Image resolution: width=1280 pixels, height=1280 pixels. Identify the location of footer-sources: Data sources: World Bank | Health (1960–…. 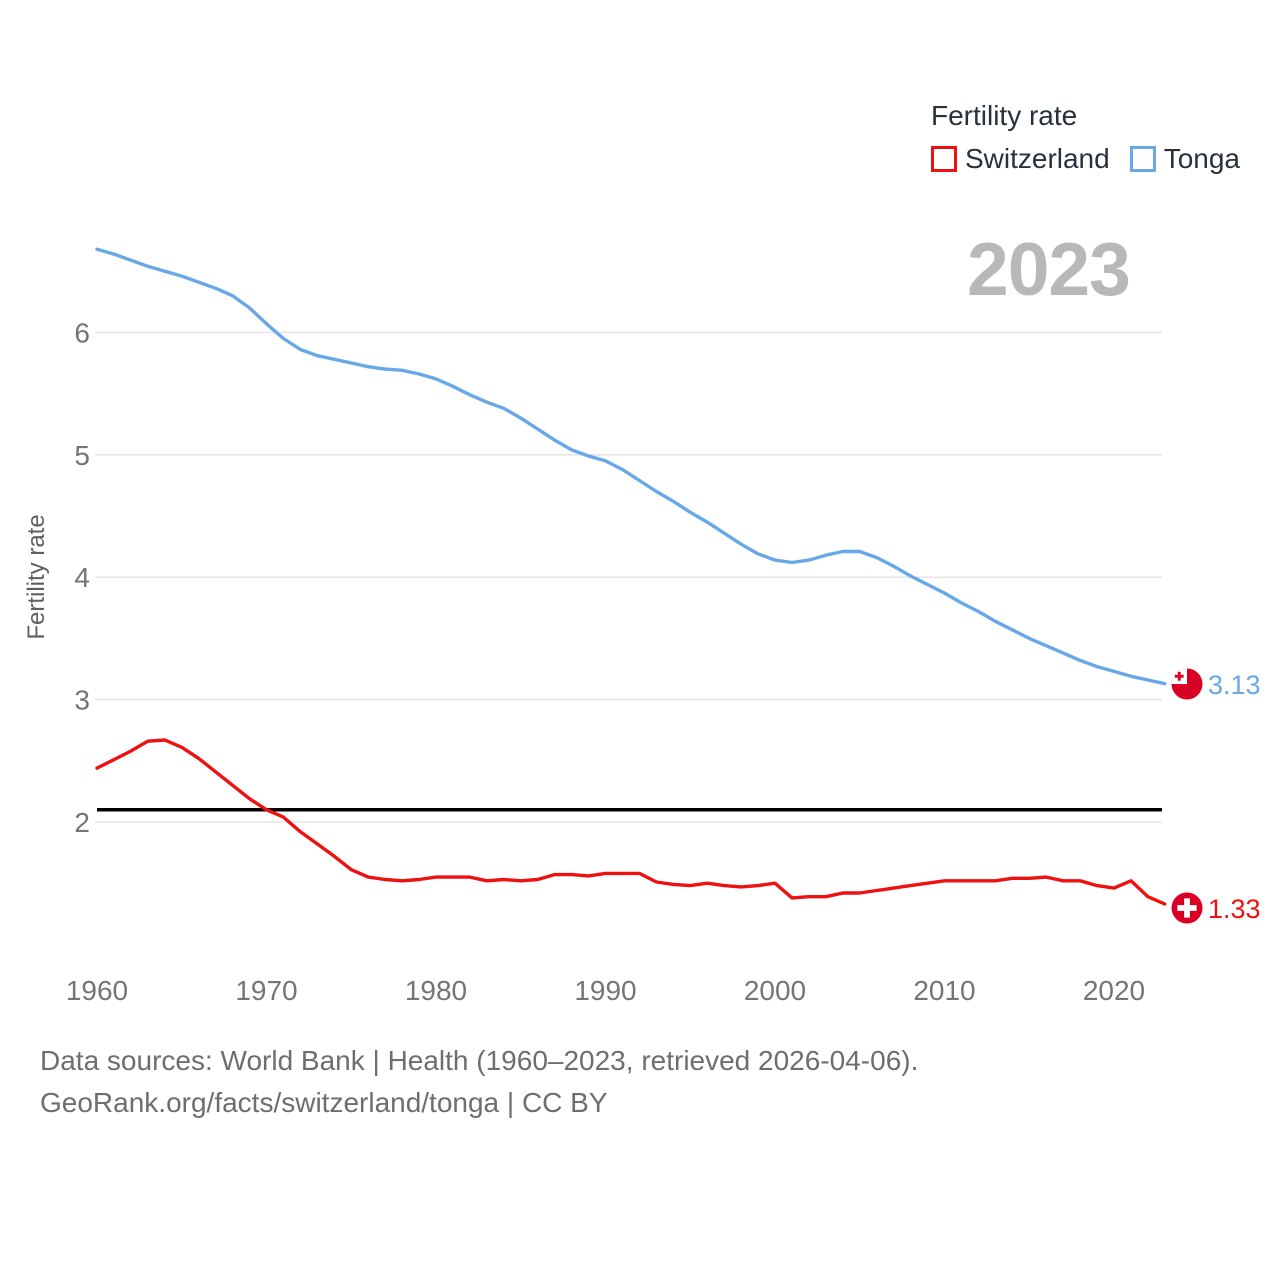
(479, 1060).